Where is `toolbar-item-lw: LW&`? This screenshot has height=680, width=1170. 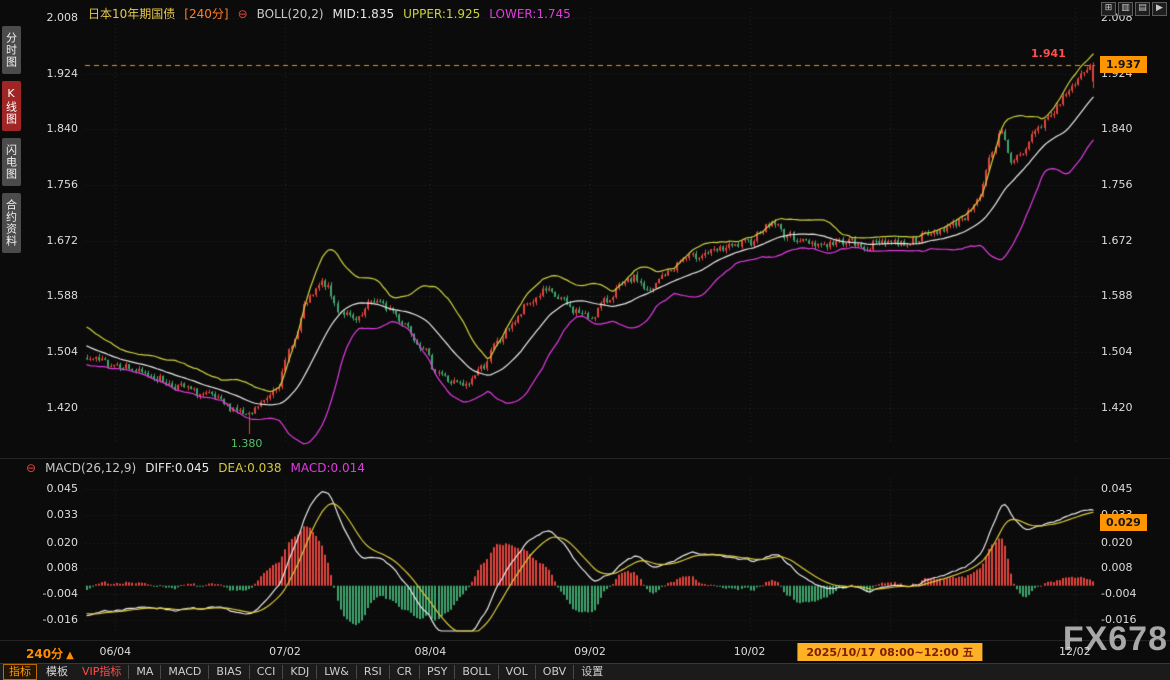 toolbar-item-lw: LW& is located at coordinates (336, 672).